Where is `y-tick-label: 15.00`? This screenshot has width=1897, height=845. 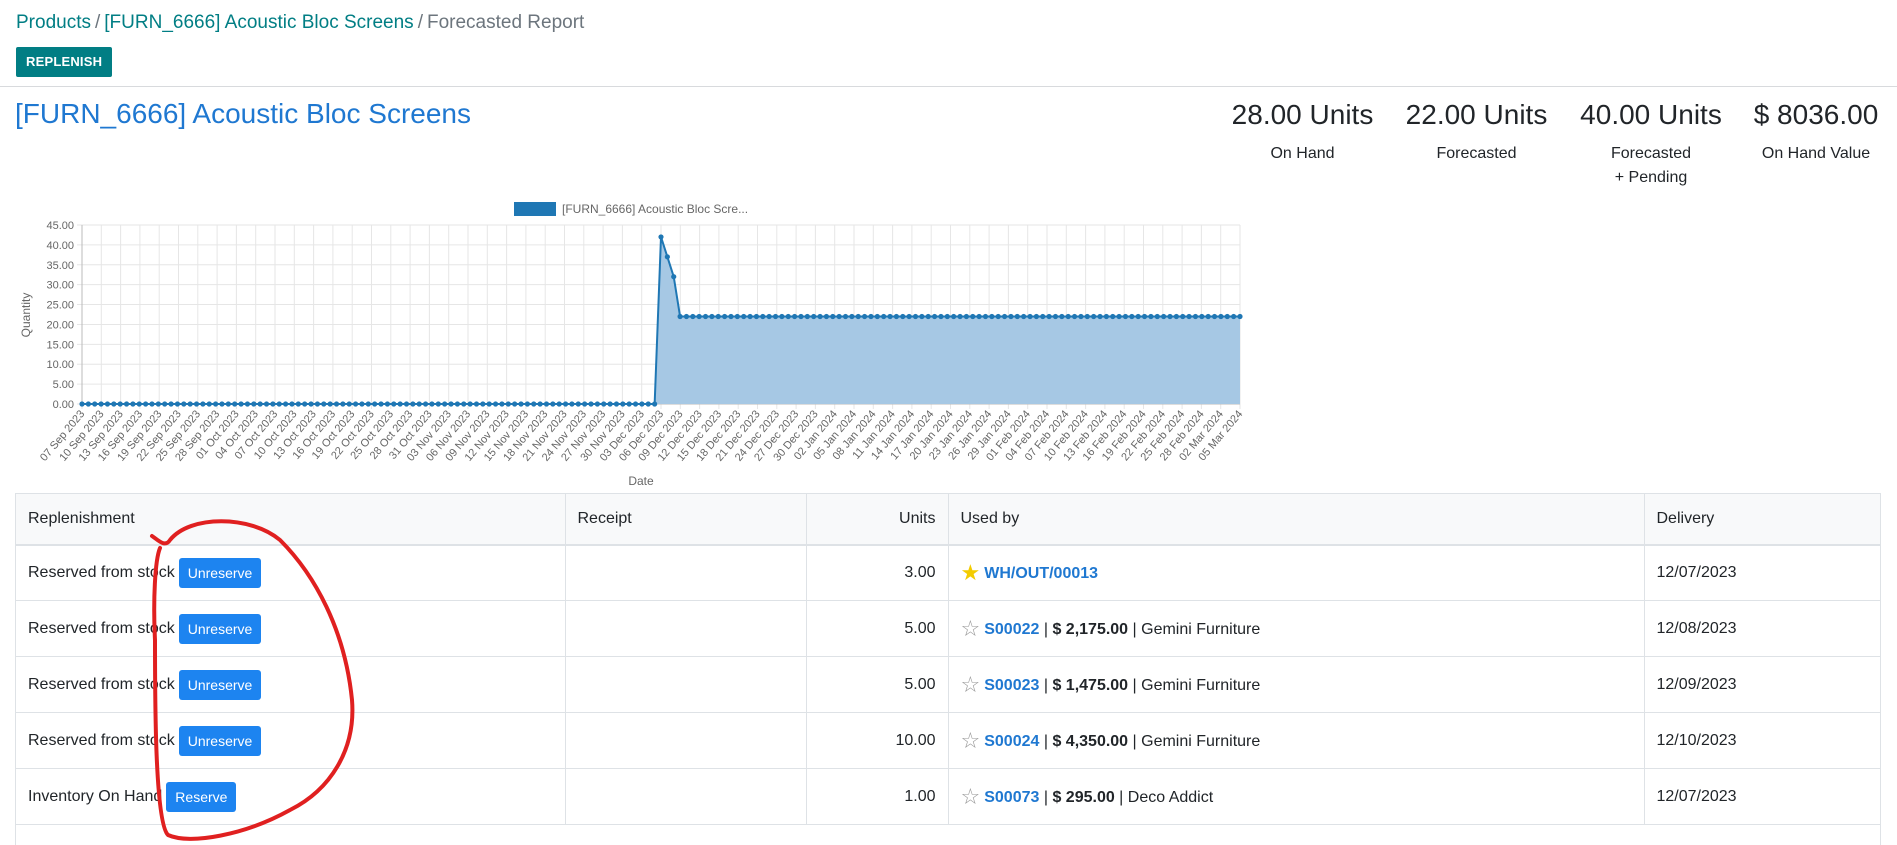
y-tick-label: 15.00 is located at coordinates (60, 345).